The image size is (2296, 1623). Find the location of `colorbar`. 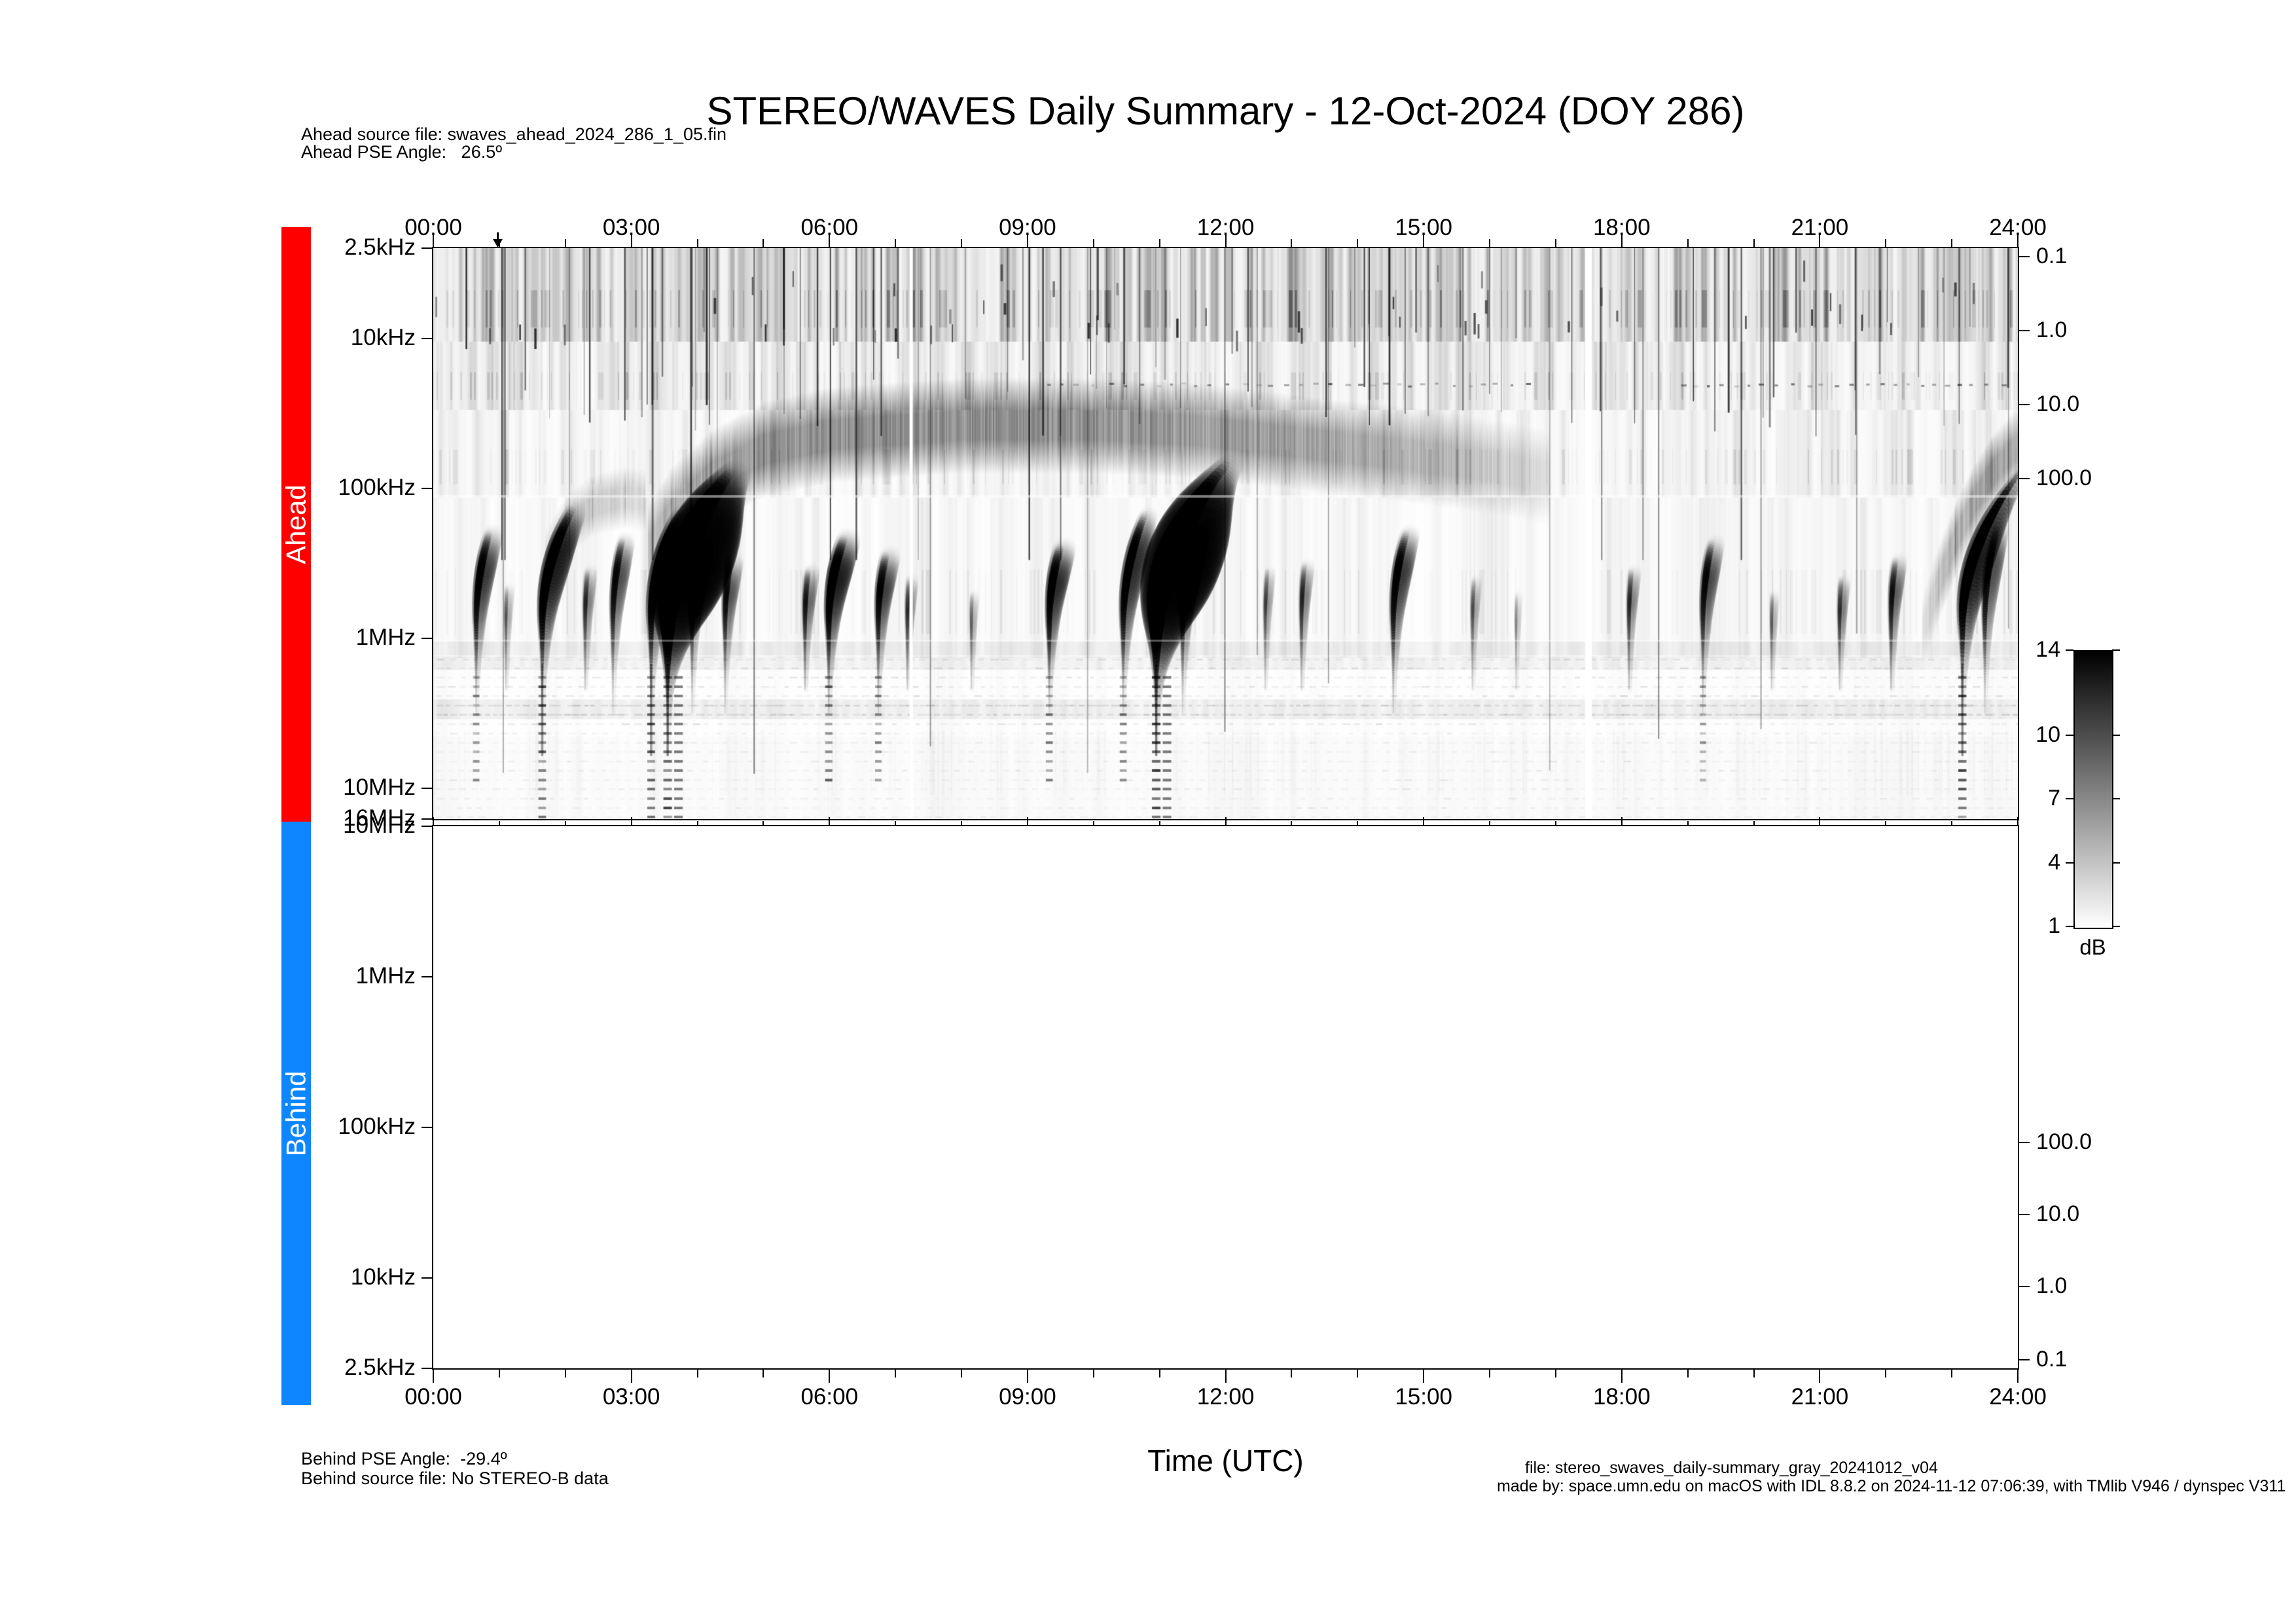

colorbar is located at coordinates (2093, 789).